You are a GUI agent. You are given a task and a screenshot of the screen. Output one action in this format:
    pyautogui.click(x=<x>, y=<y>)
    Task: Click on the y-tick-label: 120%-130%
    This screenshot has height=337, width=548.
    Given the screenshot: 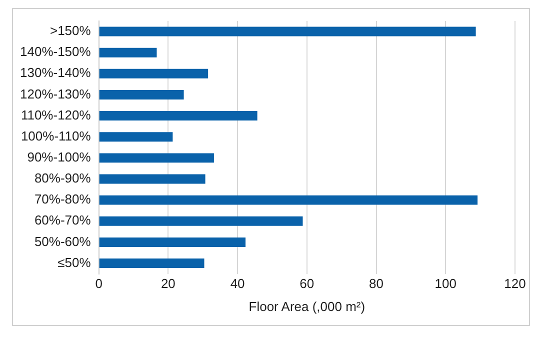 What is the action you would take?
    pyautogui.click(x=56, y=94)
    